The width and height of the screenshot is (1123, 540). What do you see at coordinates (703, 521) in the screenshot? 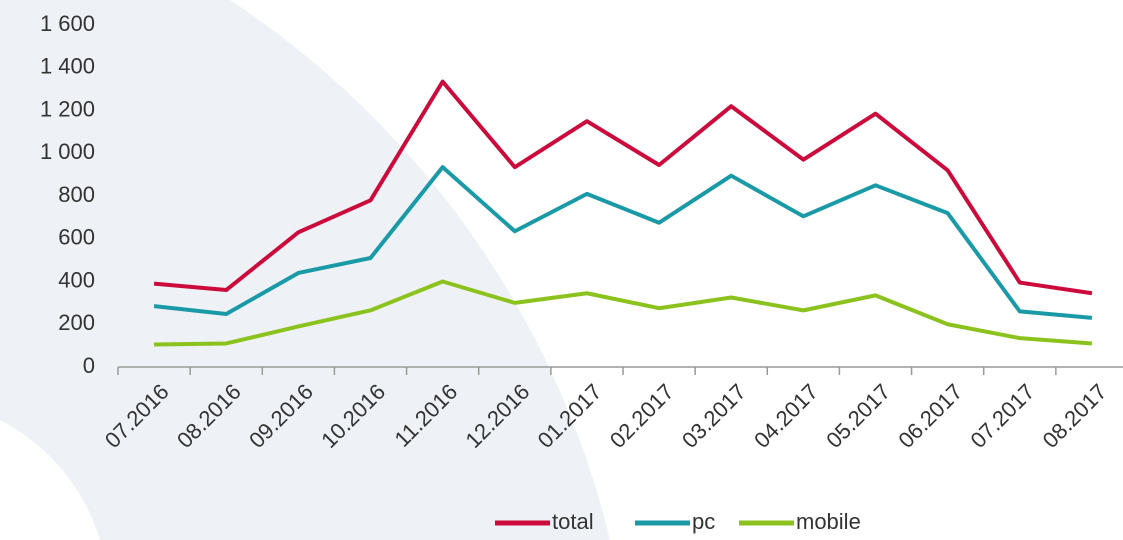
I see `legend-label: pc` at bounding box center [703, 521].